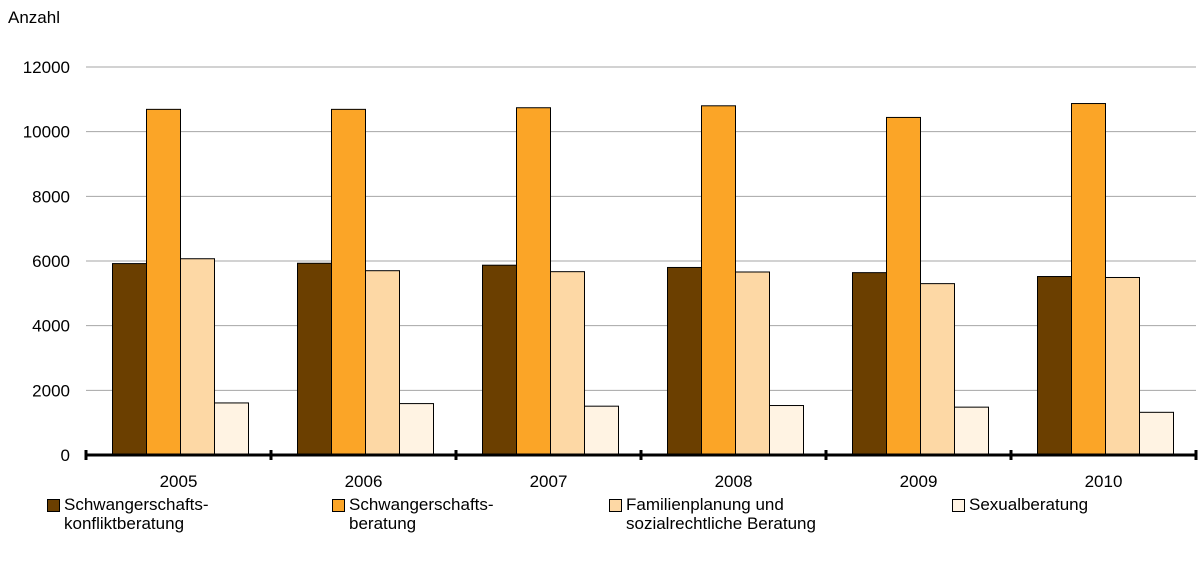  I want to click on x-tick-label: 2010, so click(1104, 481).